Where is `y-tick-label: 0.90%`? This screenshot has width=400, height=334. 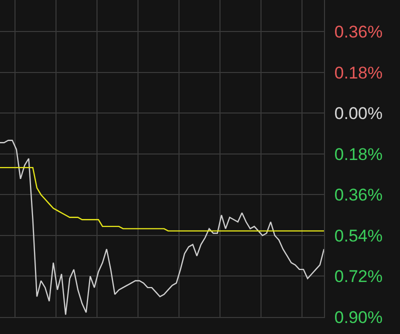 y-tick-label: 0.90% is located at coordinates (358, 317).